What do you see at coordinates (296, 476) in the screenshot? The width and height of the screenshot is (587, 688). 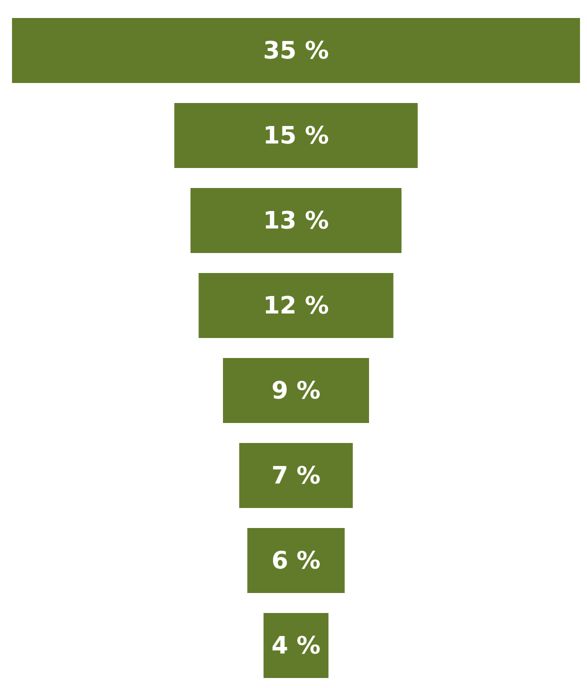 I see `data-label: 7 %` at bounding box center [296, 476].